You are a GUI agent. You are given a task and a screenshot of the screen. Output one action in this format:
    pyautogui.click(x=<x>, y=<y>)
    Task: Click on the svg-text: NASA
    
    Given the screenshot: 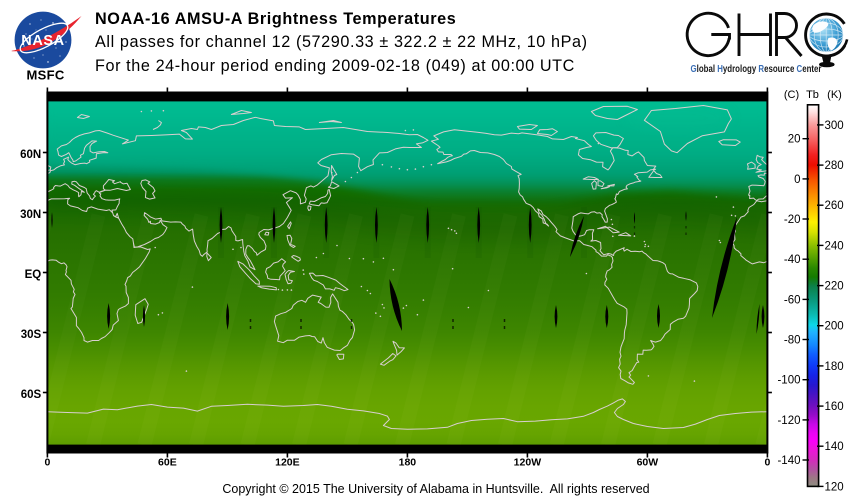 What is the action you would take?
    pyautogui.click(x=43, y=41)
    